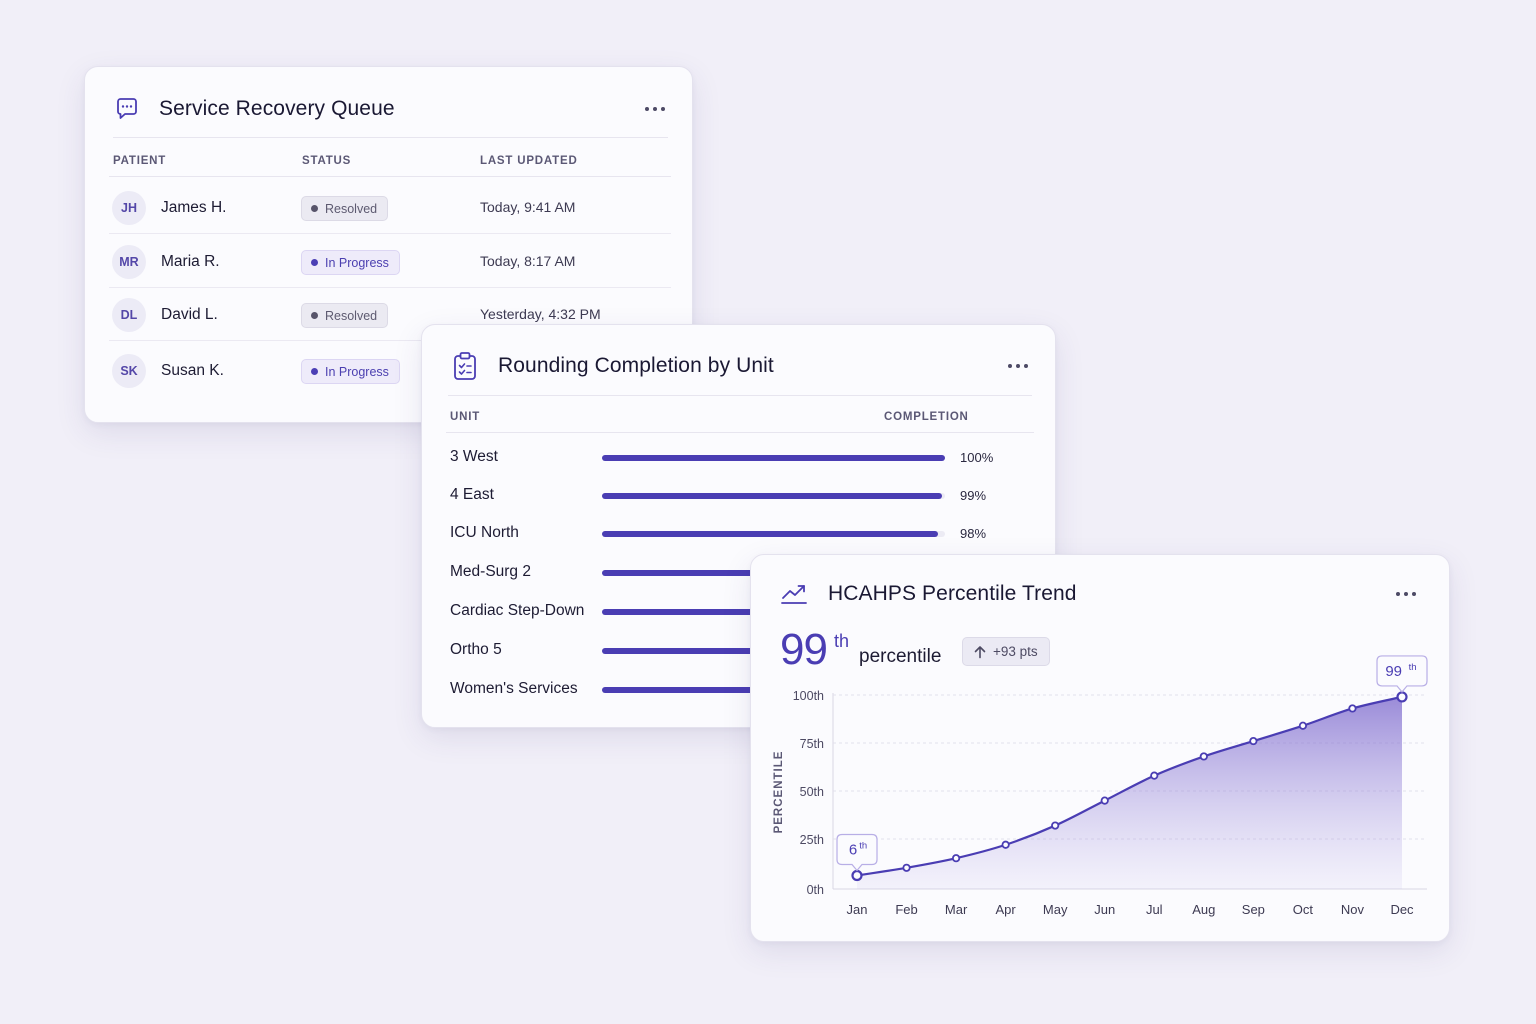 The image size is (1536, 1024). What do you see at coordinates (1406, 594) in the screenshot?
I see `trend-more-button` at bounding box center [1406, 594].